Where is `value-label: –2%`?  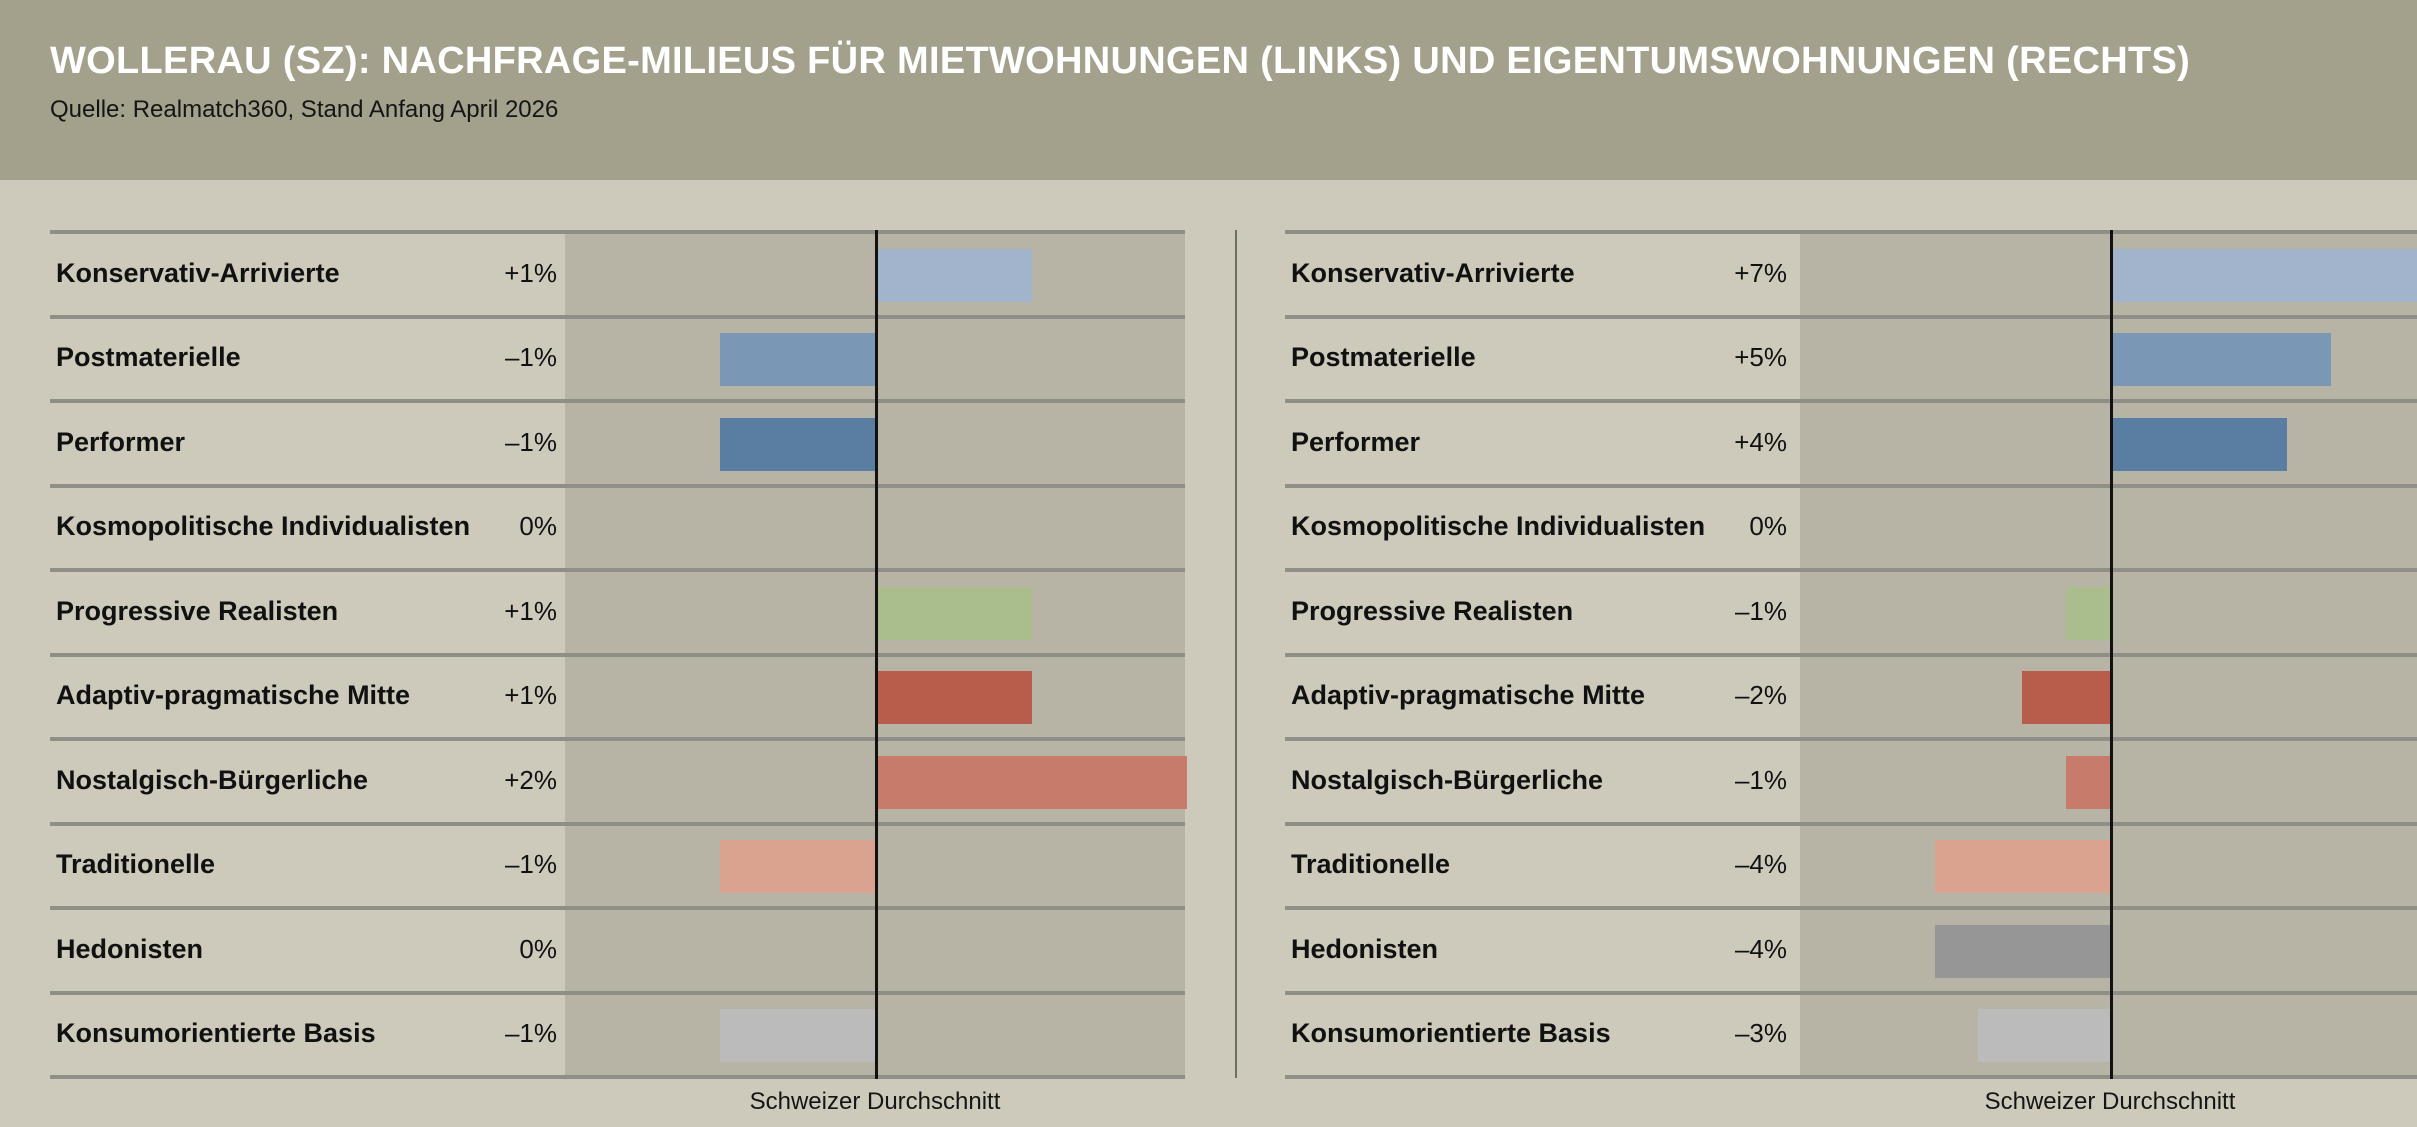 value-label: –2% is located at coordinates (1760, 695).